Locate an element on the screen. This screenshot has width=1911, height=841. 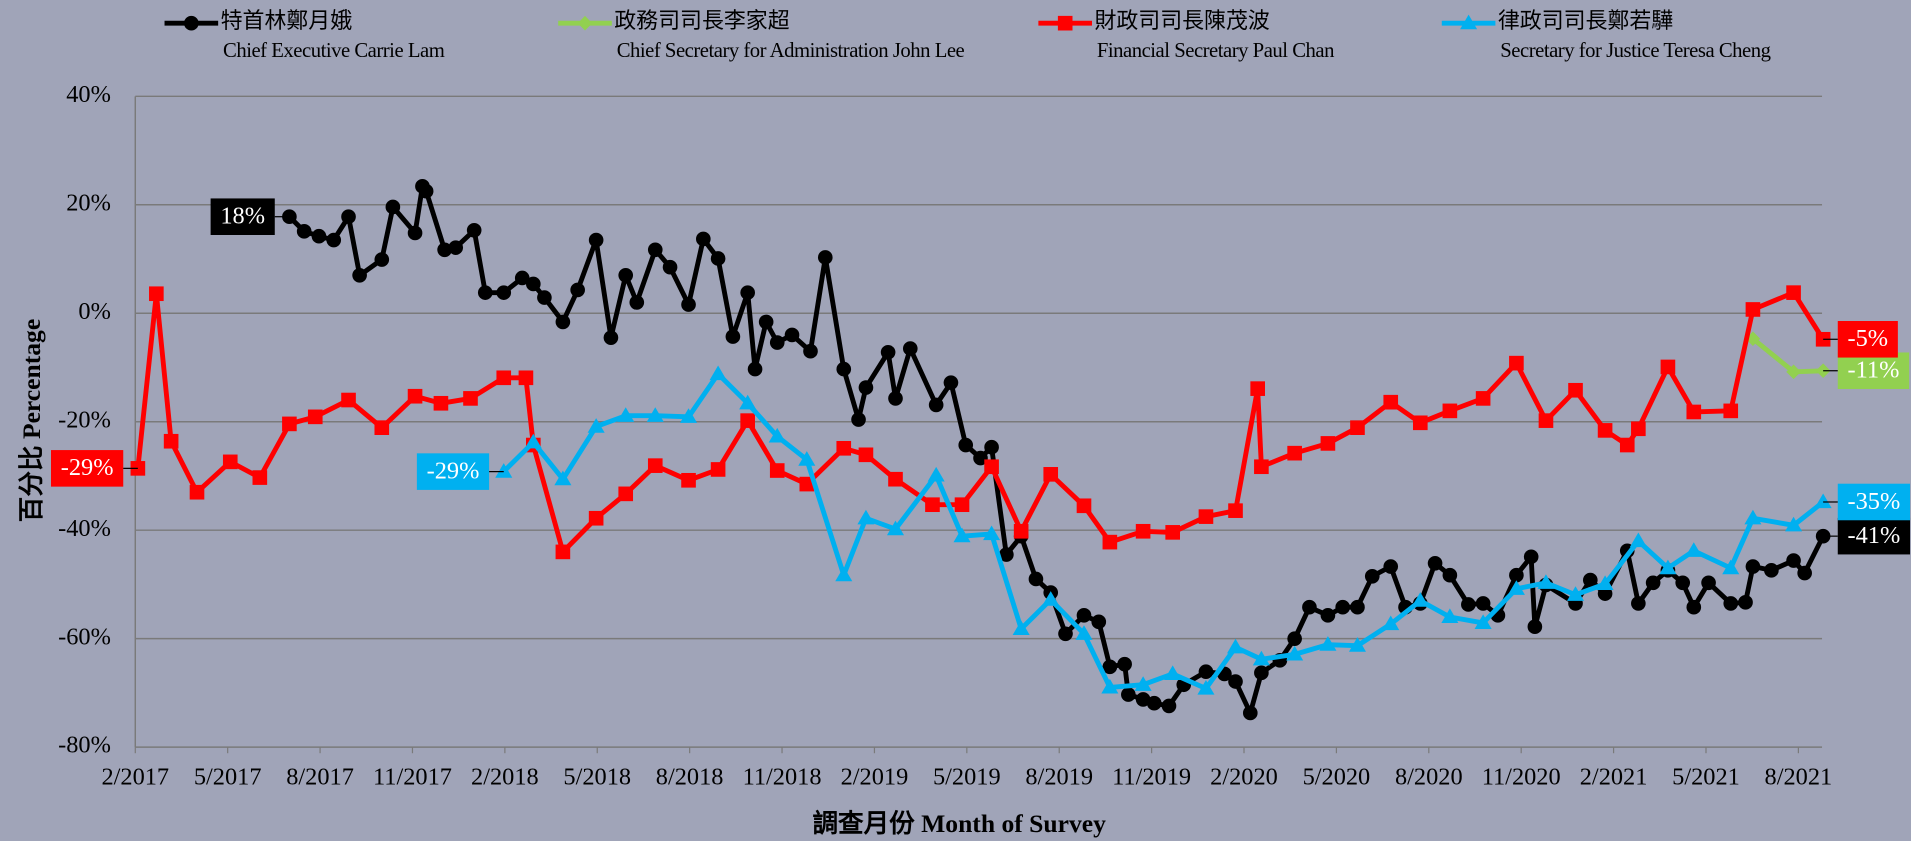
data-label: -11% is located at coordinates (1874, 370).